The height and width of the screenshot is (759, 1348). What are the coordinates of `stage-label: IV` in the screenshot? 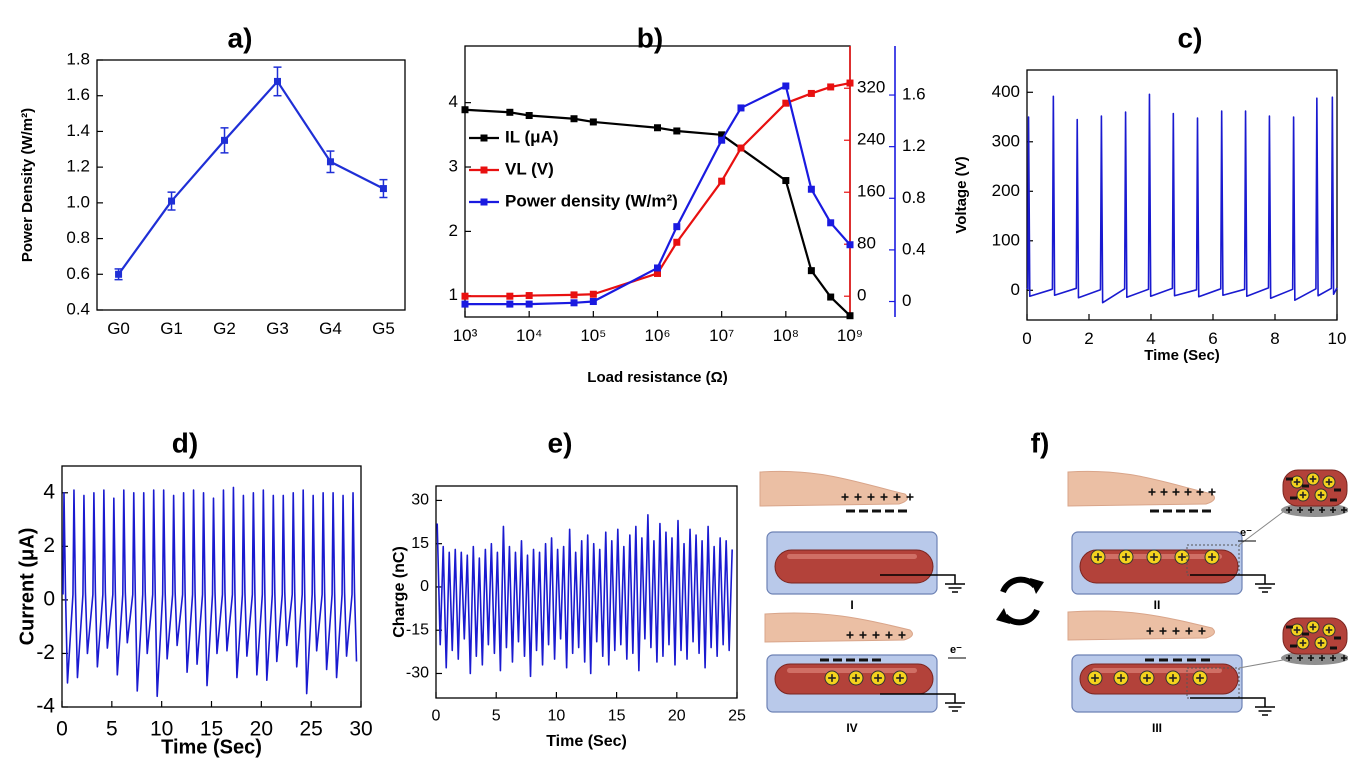 It's located at (851, 728).